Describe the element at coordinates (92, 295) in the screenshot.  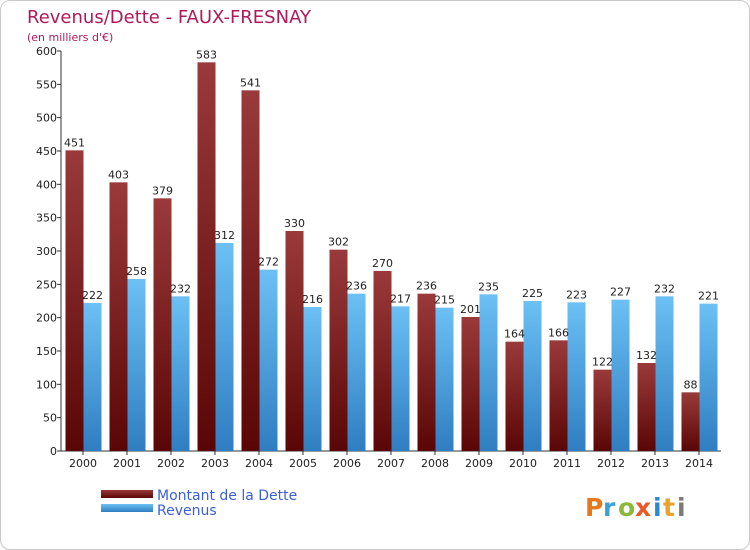
I see `data-label-revenue: 222` at that location.